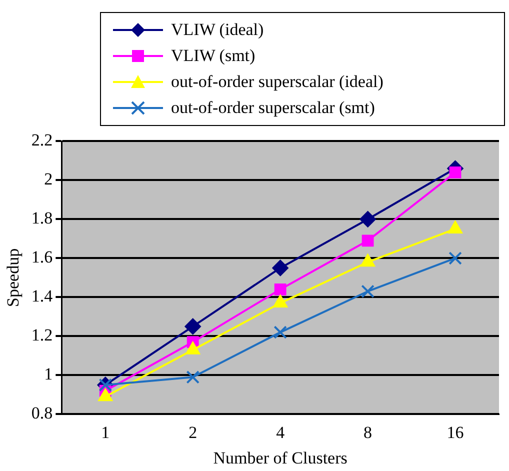  I want to click on y-tick-label: 2, so click(48, 179).